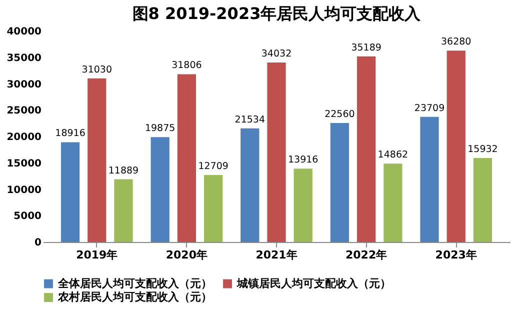 This screenshot has width=520, height=309. What do you see at coordinates (187, 66) in the screenshot?
I see `data-label: 31806` at bounding box center [187, 66].